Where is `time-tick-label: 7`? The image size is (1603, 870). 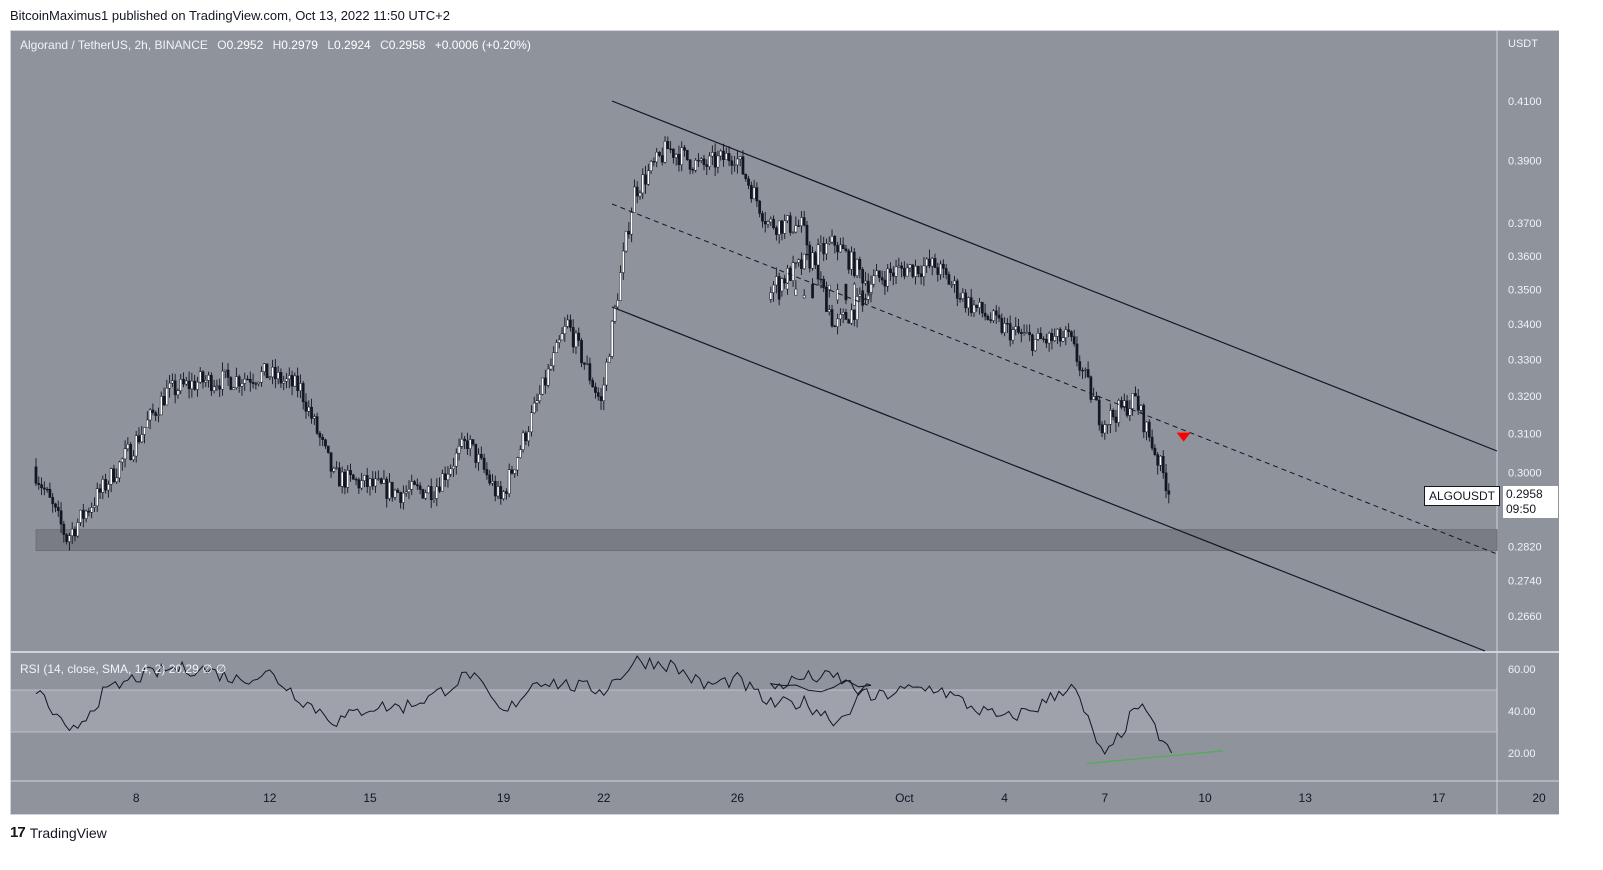
time-tick-label: 7 is located at coordinates (1104, 798).